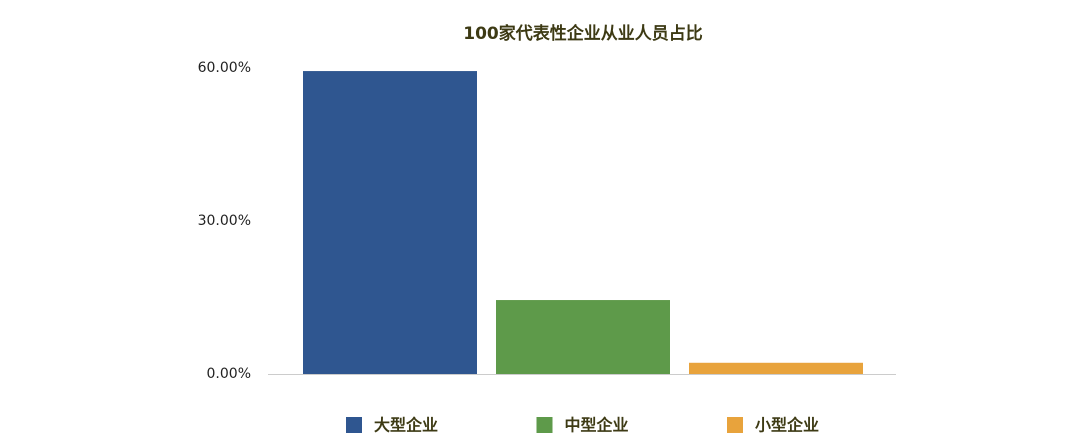 The image size is (1080, 448). What do you see at coordinates (787, 425) in the screenshot?
I see `legend-label: 小型企业` at bounding box center [787, 425].